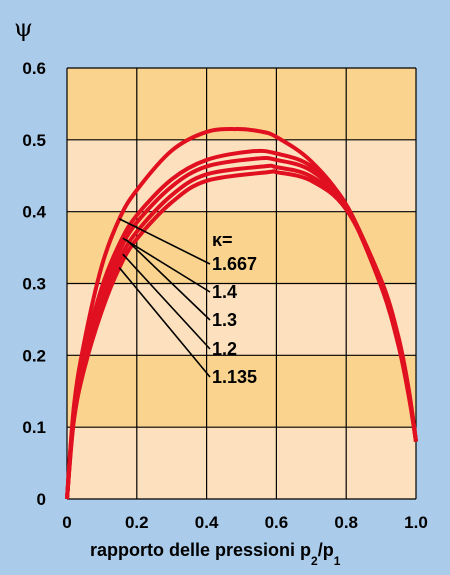  What do you see at coordinates (224, 320) in the screenshot?
I see `curve-label-k-1-3: 1.3` at bounding box center [224, 320].